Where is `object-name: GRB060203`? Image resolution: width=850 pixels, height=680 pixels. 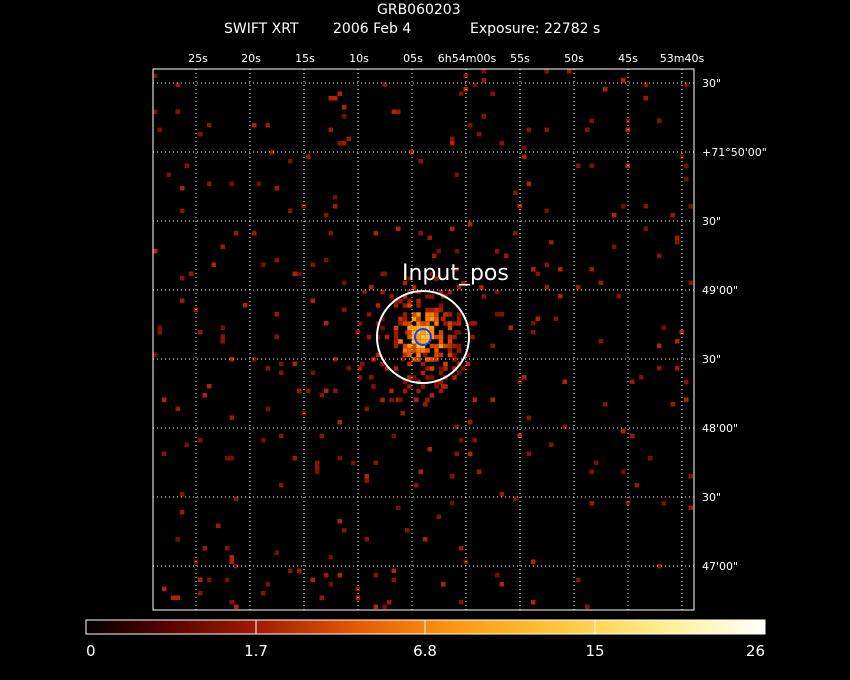
object-name: GRB060203 is located at coordinates (419, 10).